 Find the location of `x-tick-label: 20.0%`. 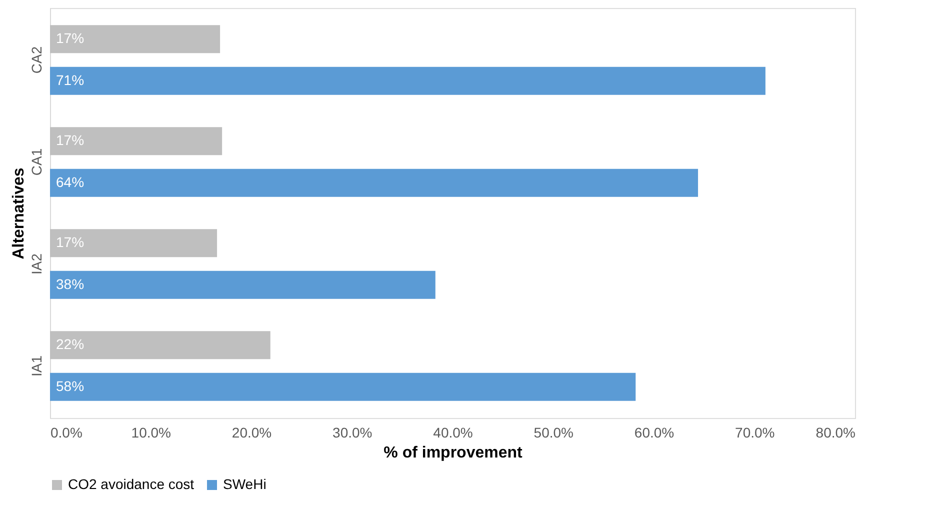

x-tick-label: 20.0% is located at coordinates (252, 432).